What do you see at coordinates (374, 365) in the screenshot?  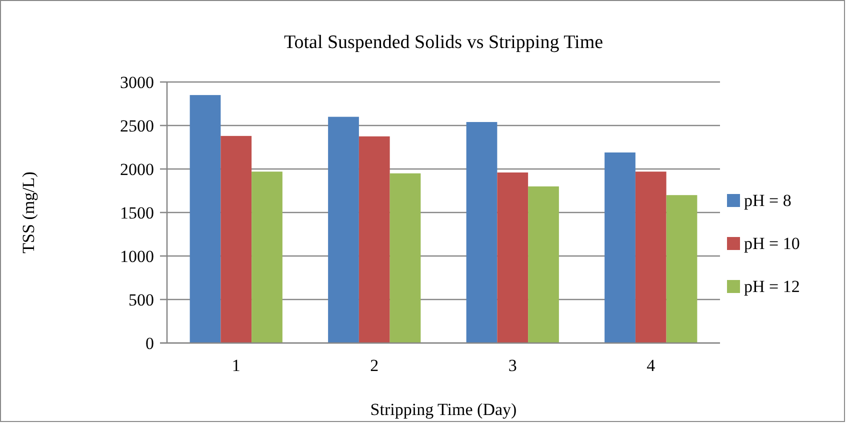 I see `x-tick-label: 2` at bounding box center [374, 365].